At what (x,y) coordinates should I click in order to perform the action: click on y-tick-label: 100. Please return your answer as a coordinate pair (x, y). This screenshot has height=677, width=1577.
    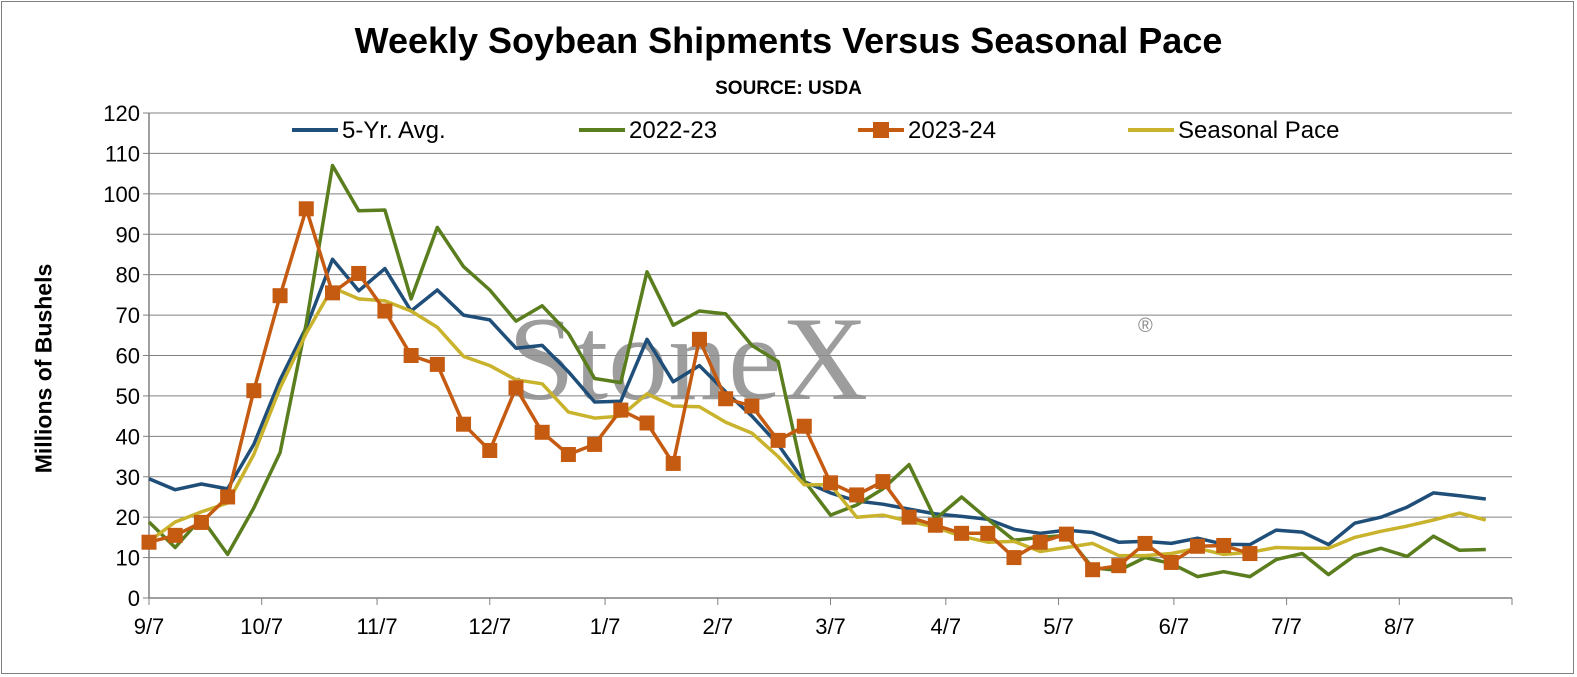
    Looking at the image, I should click on (121, 194).